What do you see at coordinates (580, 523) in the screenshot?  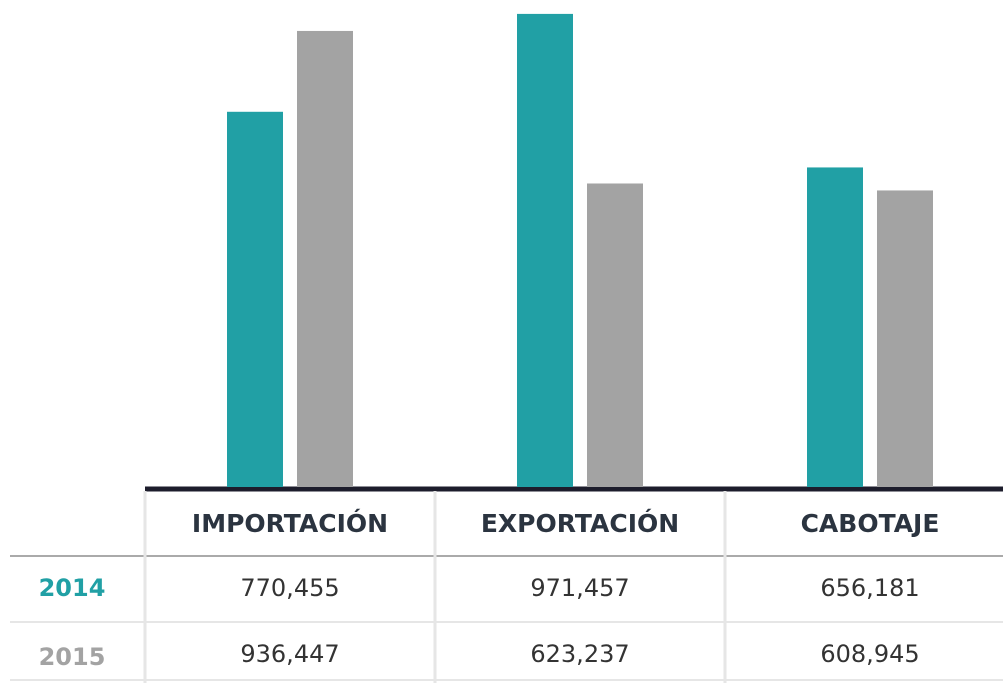 I see `column-header: EXPORTACIÓN` at bounding box center [580, 523].